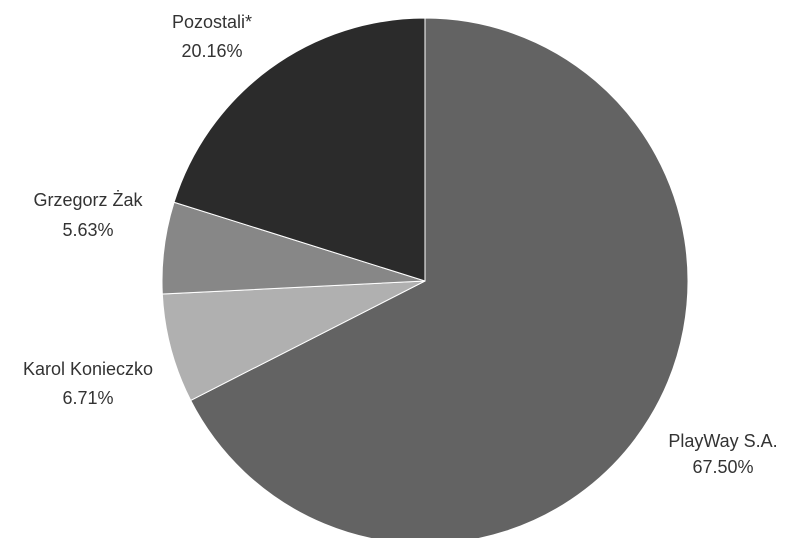 The image size is (789, 538). What do you see at coordinates (88, 200) in the screenshot?
I see `slice-label-name: Grzegorz Żak` at bounding box center [88, 200].